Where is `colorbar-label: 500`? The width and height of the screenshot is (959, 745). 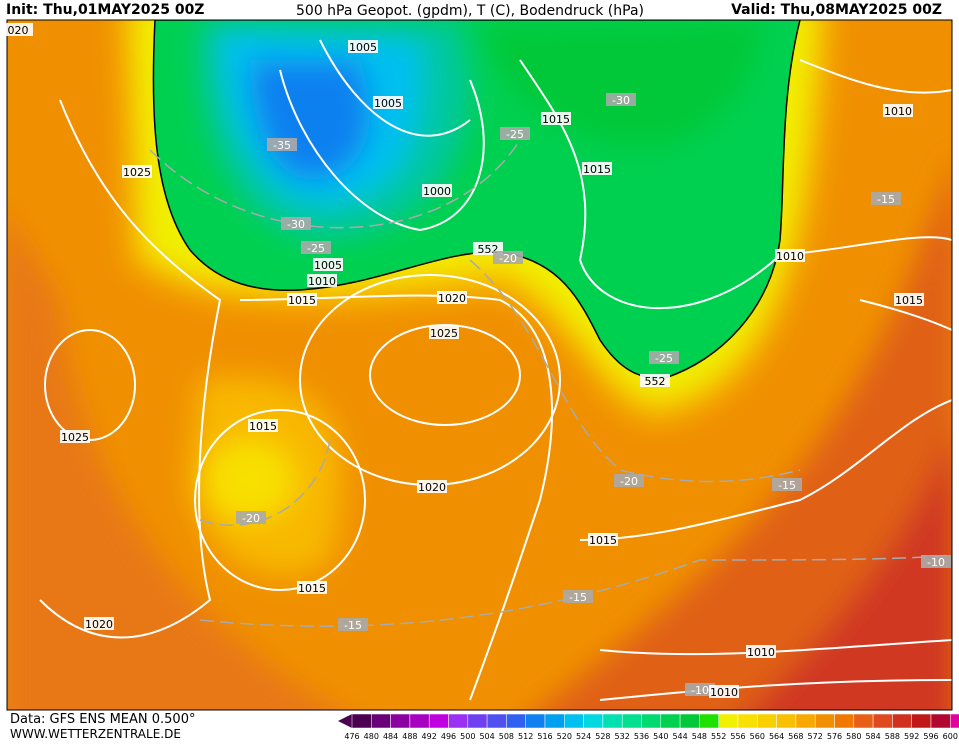 colorbar-label: 500 is located at coordinates (467, 736).